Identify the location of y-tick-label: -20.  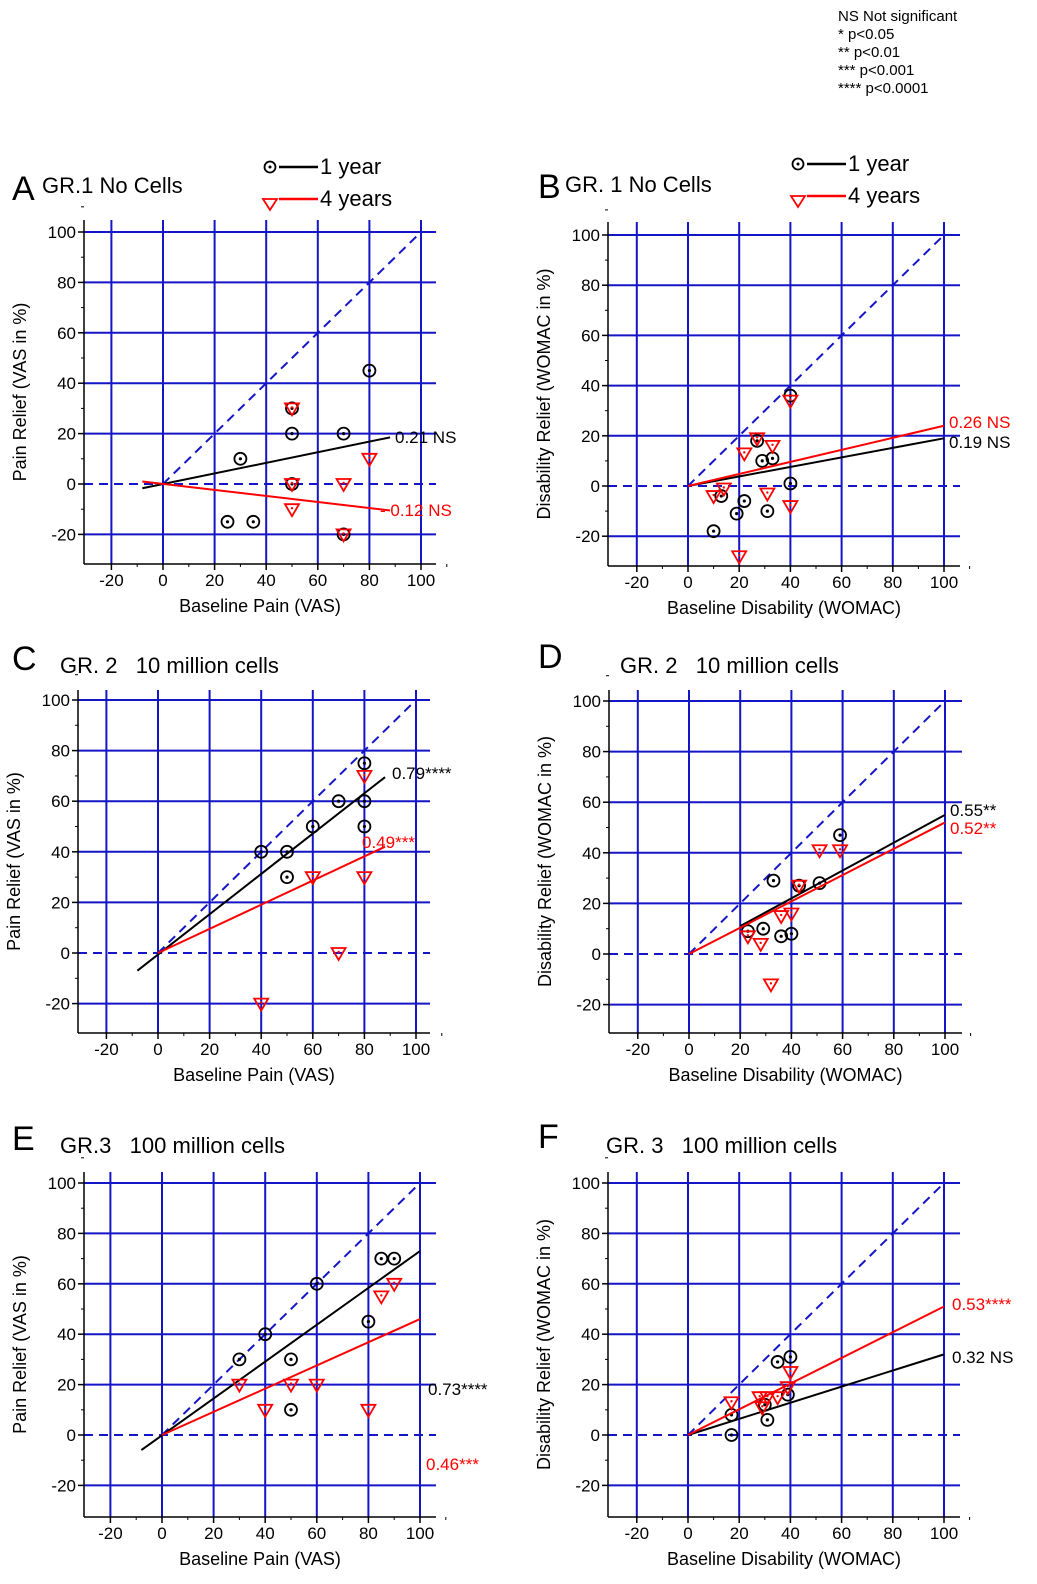
(63, 1485).